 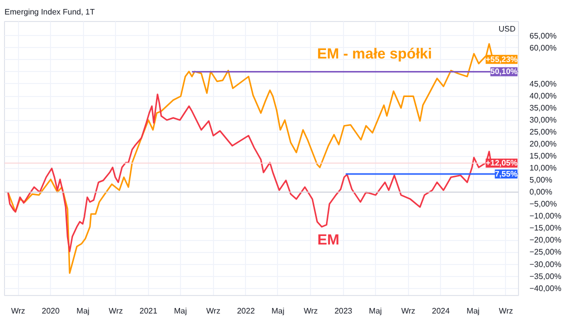 What do you see at coordinates (506, 174) in the screenshot?
I see `annotation: 7,55%` at bounding box center [506, 174].